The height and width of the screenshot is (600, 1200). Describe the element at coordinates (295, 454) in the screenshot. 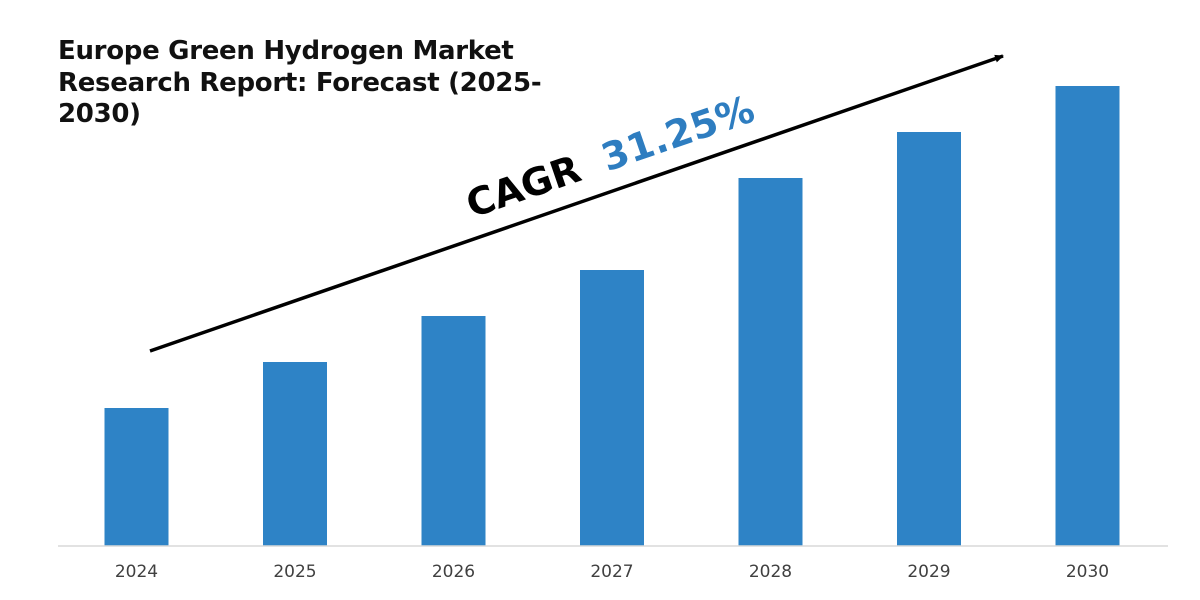

I see `bar-2025` at that location.